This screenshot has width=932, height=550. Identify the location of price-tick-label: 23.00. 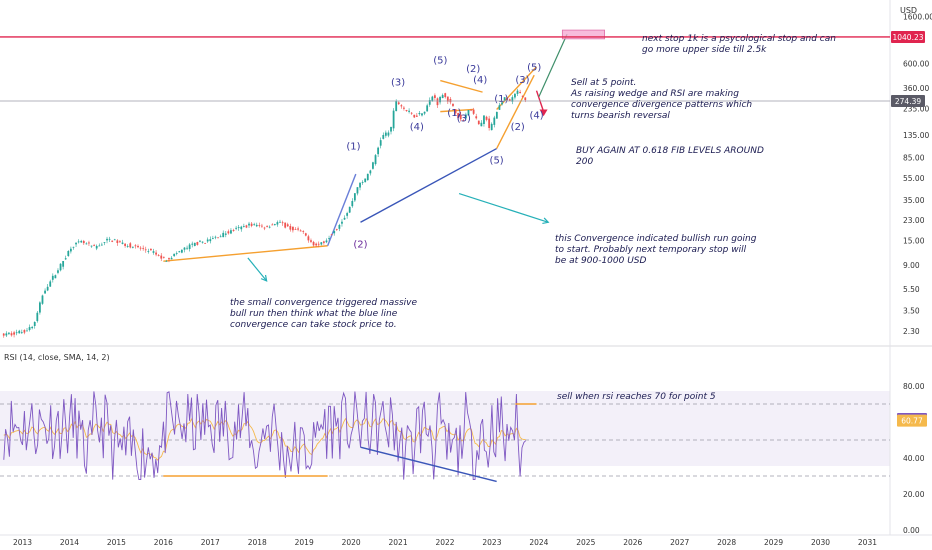
(914, 220).